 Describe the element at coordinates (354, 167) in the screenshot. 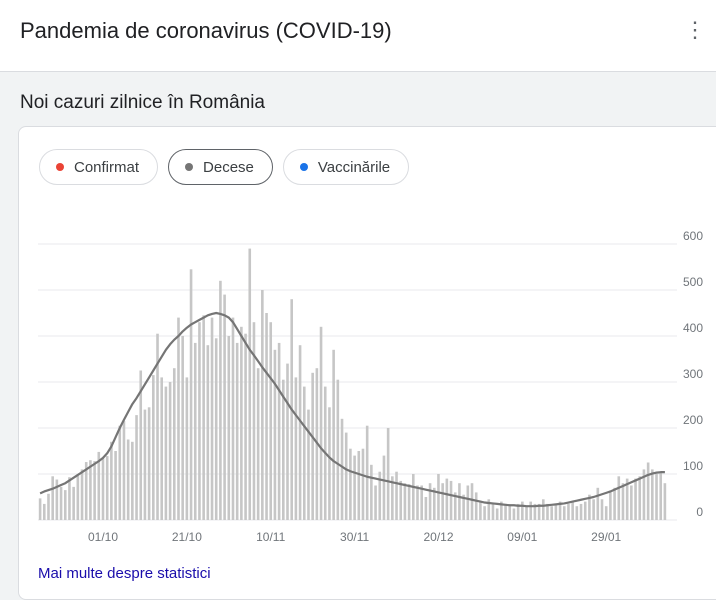

I see `chip-label: Vaccinările` at that location.